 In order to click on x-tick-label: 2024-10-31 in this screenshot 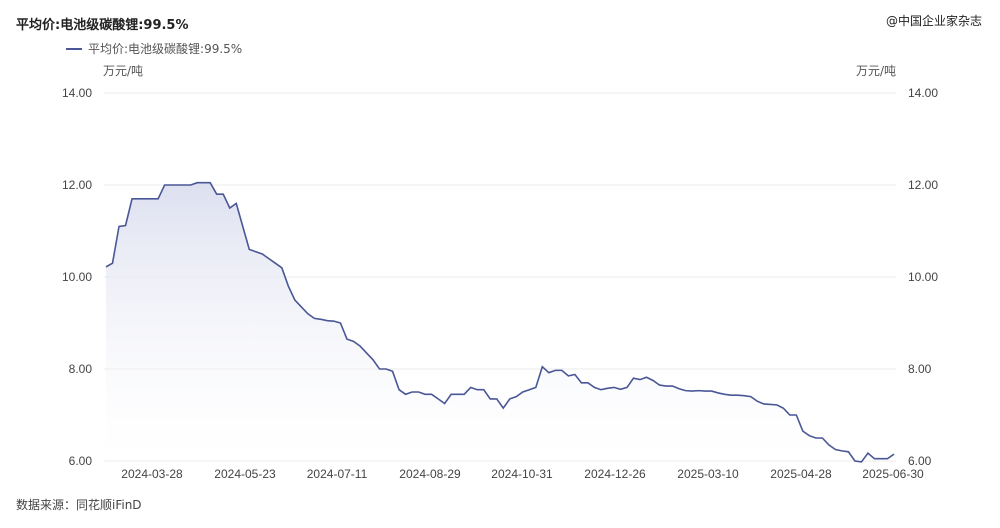, I will do `click(522, 474)`.